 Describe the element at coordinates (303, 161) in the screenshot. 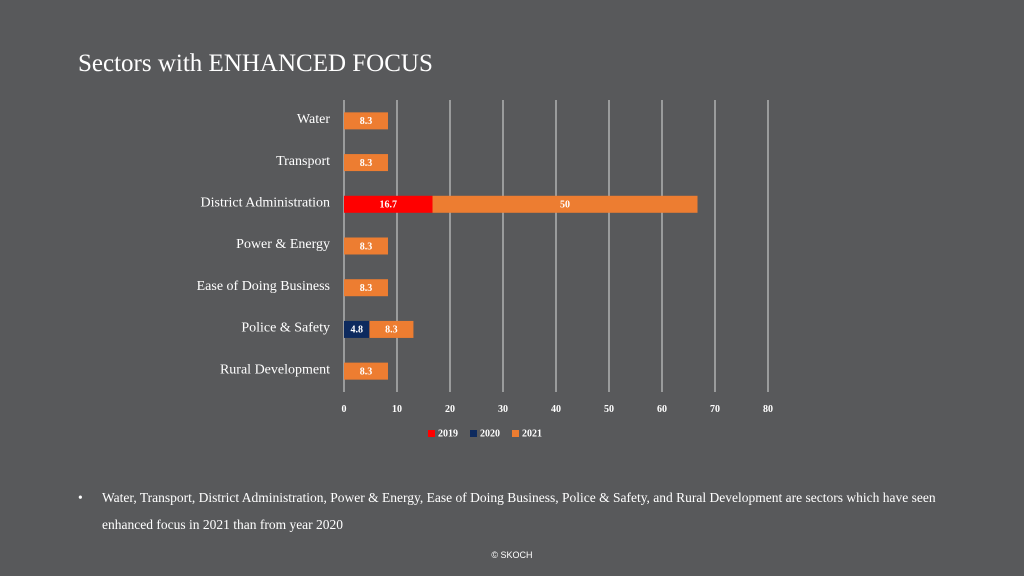

I see `category-label: Transport` at that location.